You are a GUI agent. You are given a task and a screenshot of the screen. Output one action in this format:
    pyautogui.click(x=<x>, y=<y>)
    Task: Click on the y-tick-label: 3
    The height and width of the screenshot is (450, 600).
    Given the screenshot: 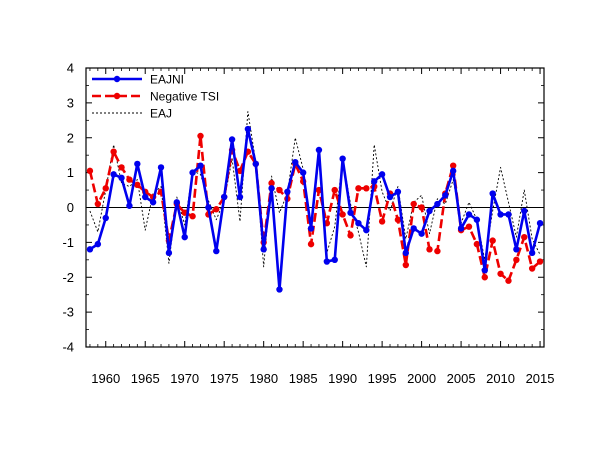 What is the action you would take?
    pyautogui.click(x=70, y=102)
    